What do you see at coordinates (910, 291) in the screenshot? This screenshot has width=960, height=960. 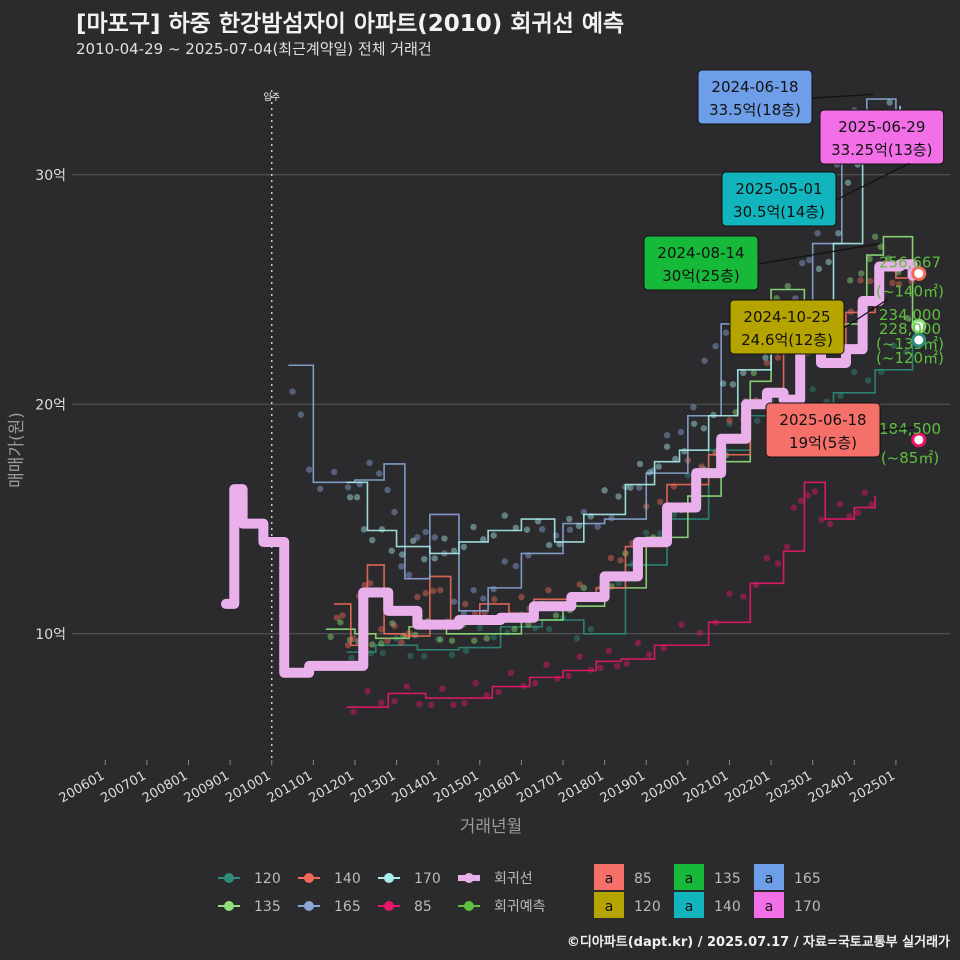 I see `forecast-area: (~140㎡)` at bounding box center [910, 291].